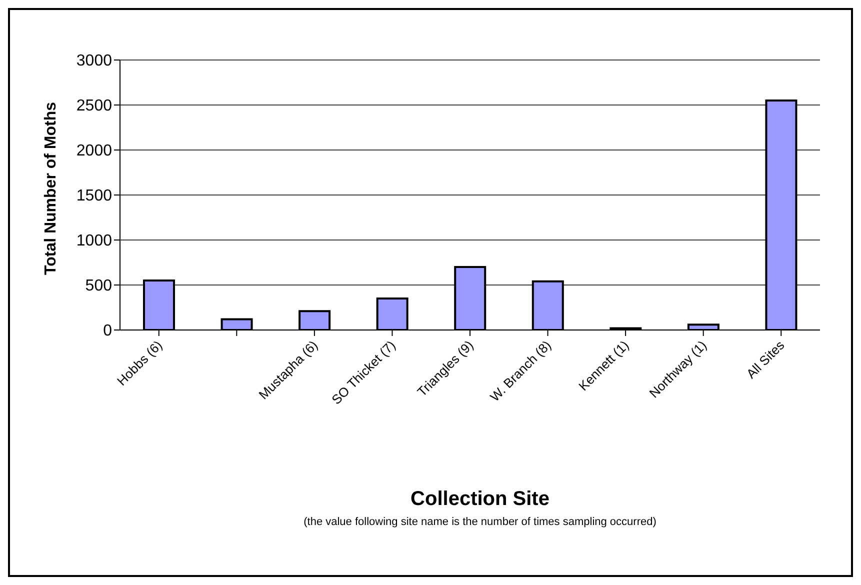  What do you see at coordinates (94, 196) in the screenshot?
I see `y-tick-label: 1500` at bounding box center [94, 196].